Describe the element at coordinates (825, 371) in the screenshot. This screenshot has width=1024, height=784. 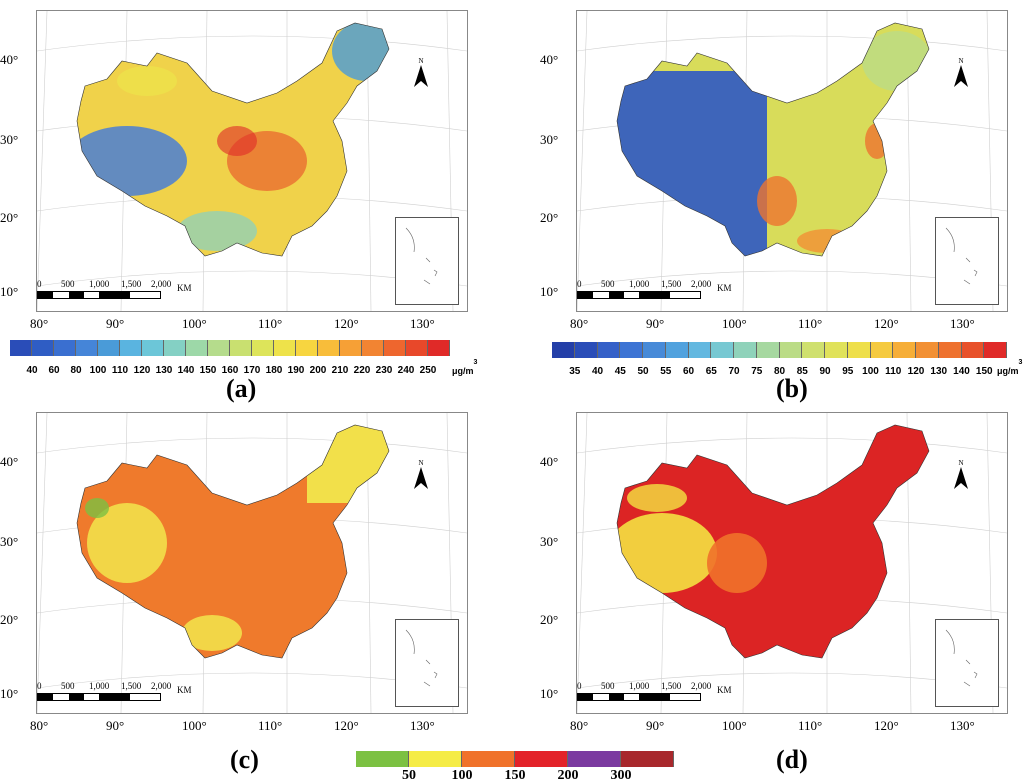
I see `legend-tick-label: 90` at that location.